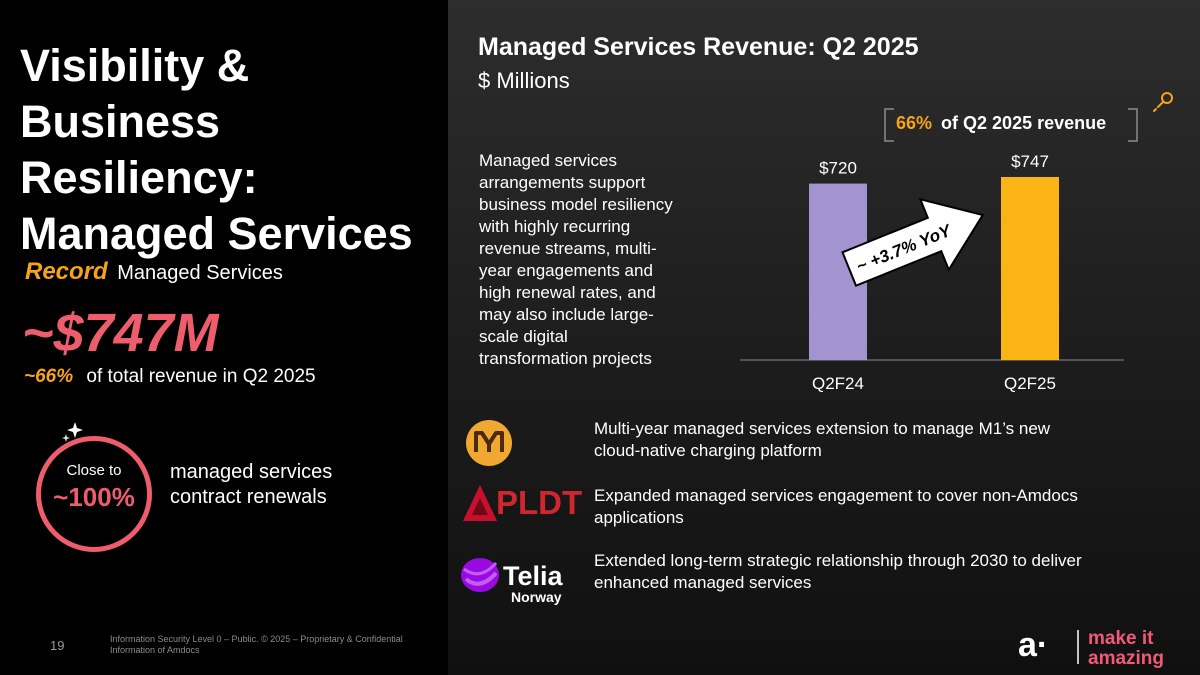 This screenshot has height=675, width=1200. I want to click on title-line: Resiliency:, so click(139, 177).